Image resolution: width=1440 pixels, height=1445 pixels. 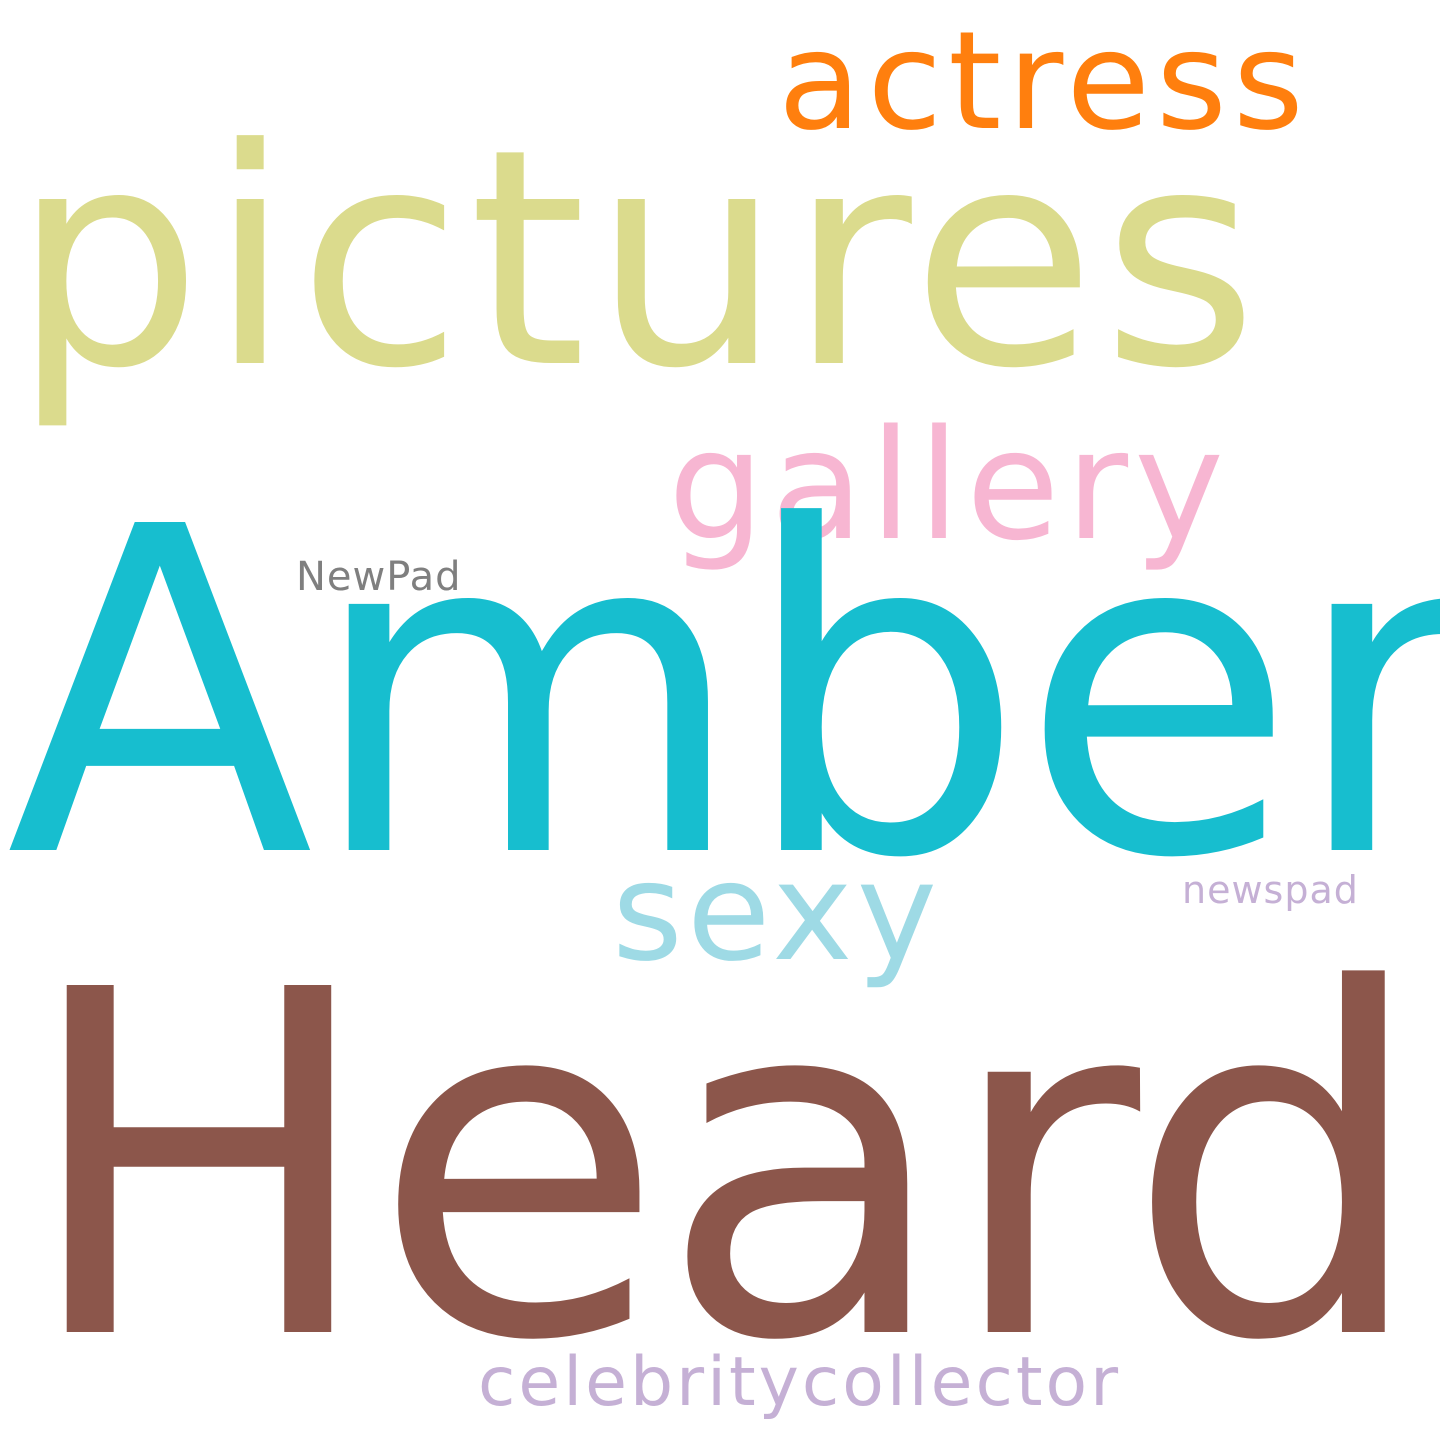 What do you see at coordinates (379, 577) in the screenshot?
I see `word-newpad: NewPad` at bounding box center [379, 577].